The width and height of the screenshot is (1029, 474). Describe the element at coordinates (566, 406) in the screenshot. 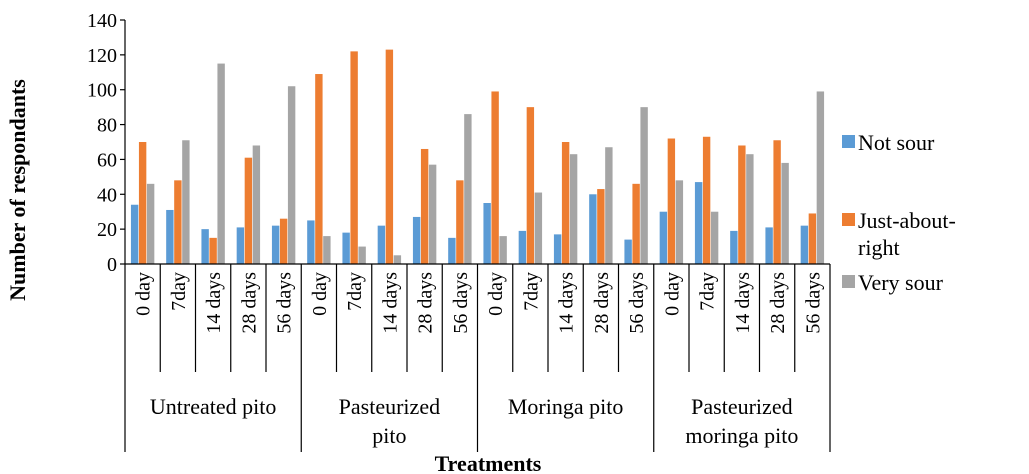

I see `group-label: Moringa pito` at that location.